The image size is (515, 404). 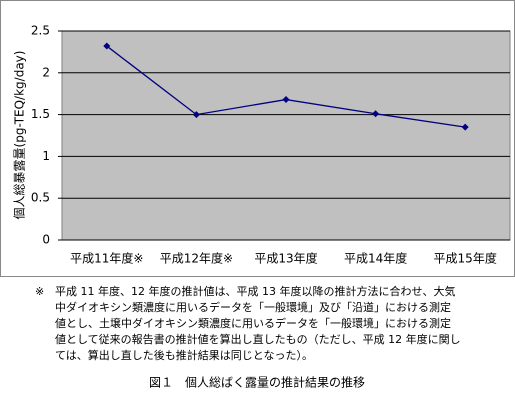 I want to click on x-tick-label: 平成14年度, so click(x=375, y=258).